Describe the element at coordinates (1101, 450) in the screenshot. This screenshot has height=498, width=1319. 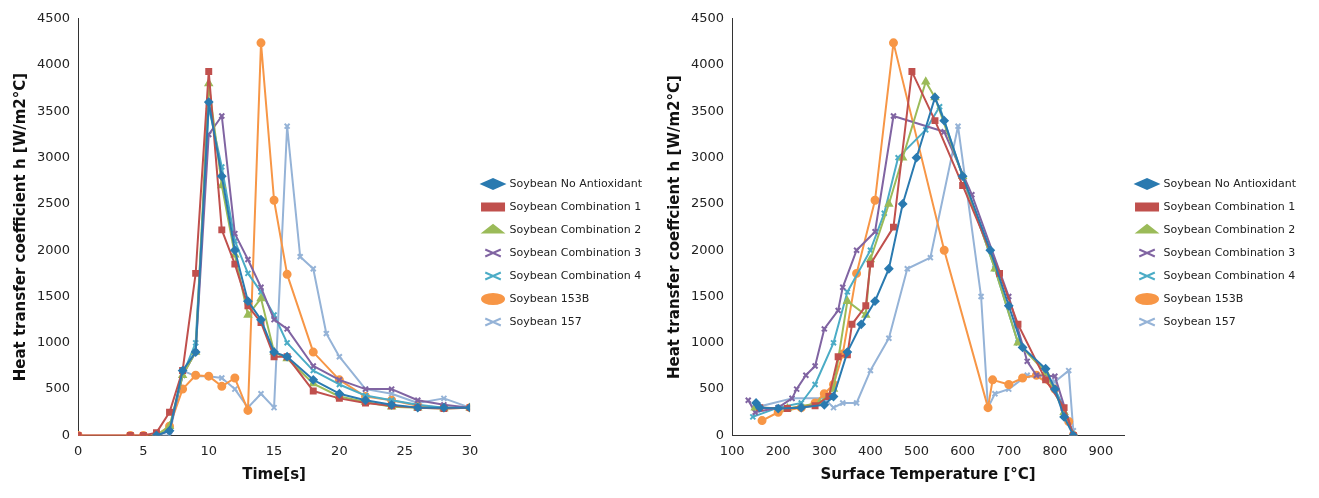
I see `x-tick-label: 900` at that location.